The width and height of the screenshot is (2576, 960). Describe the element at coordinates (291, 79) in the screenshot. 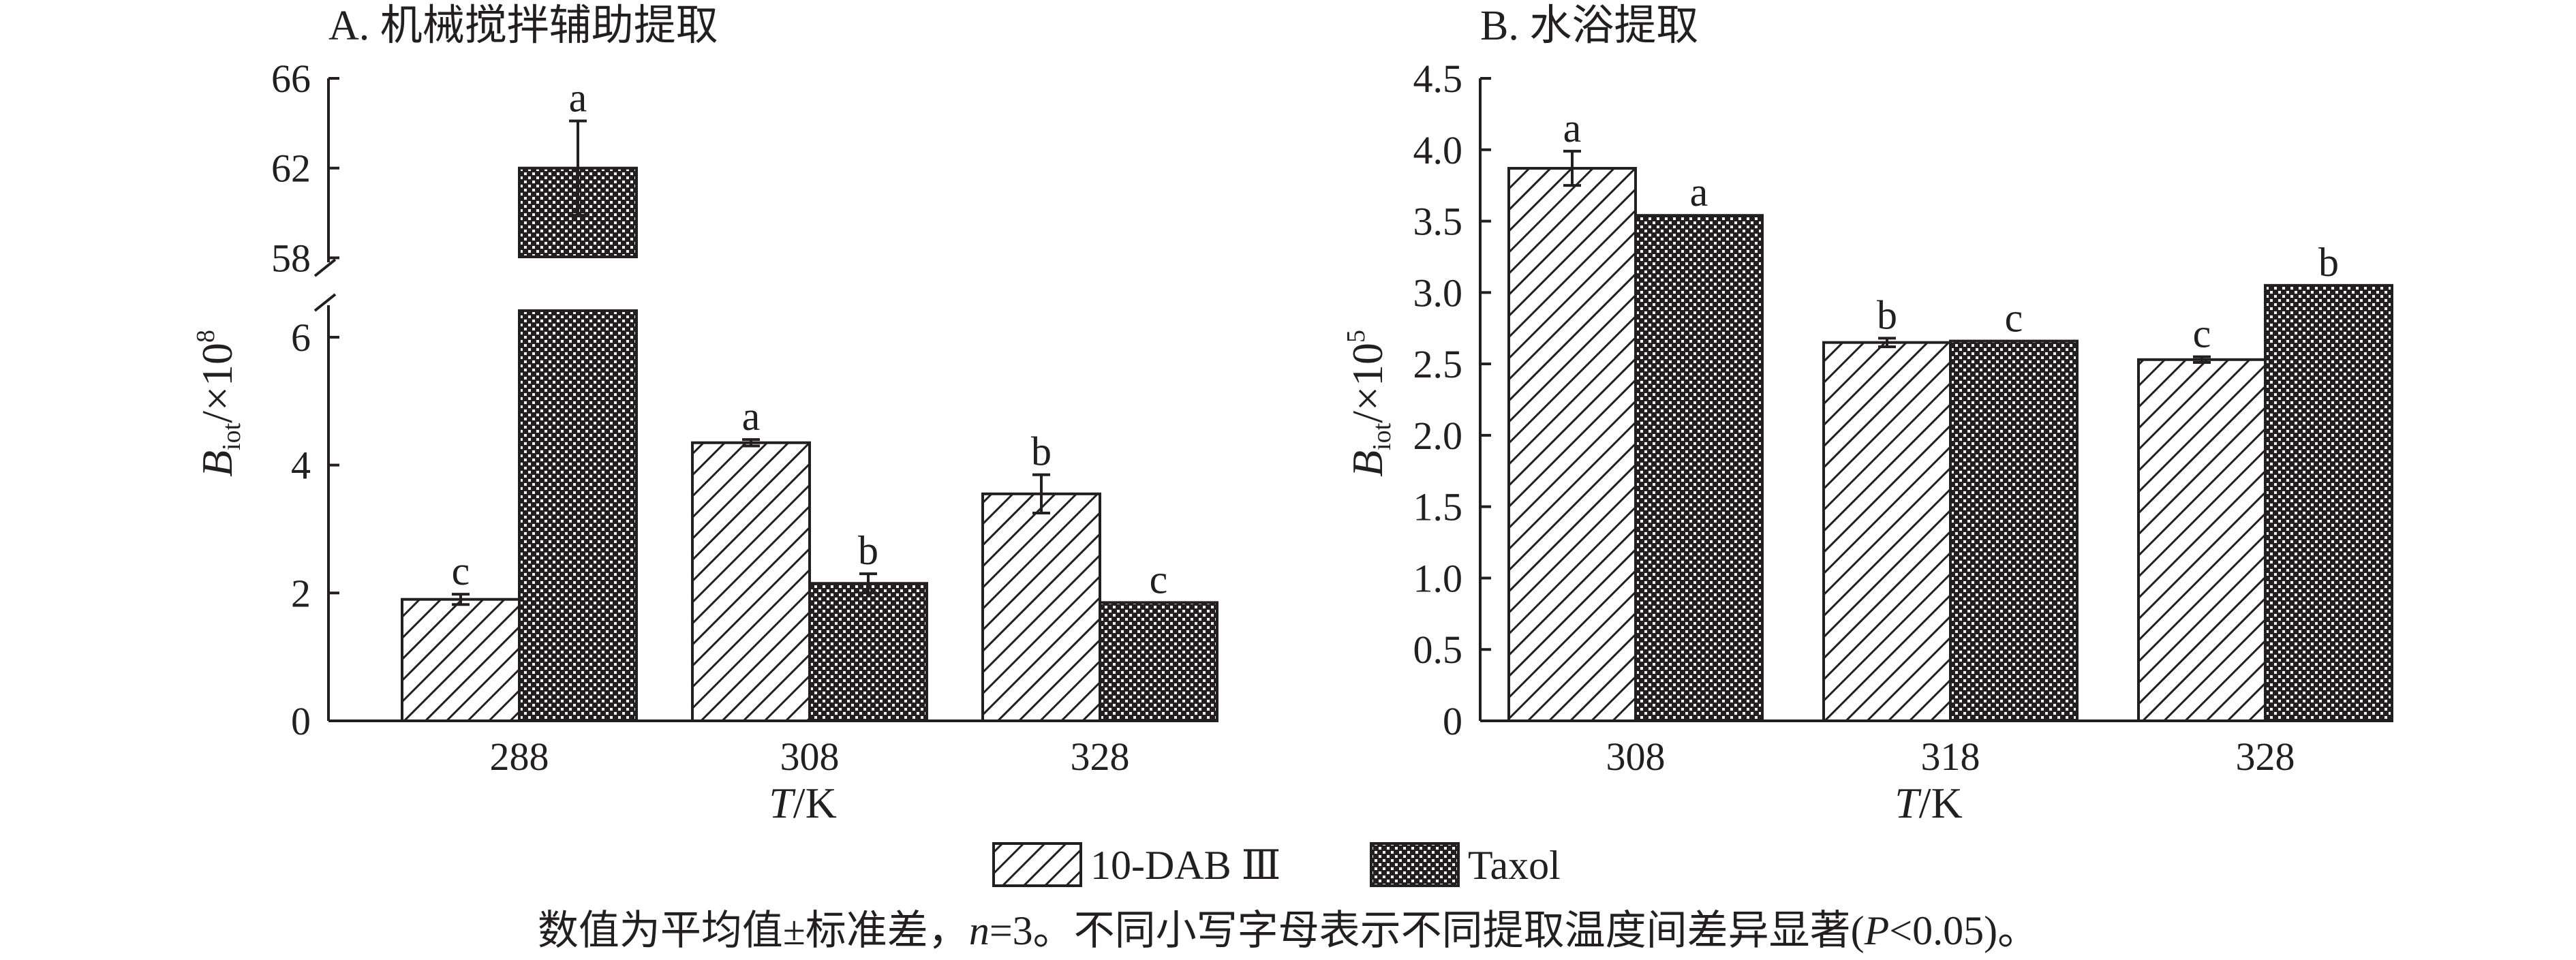

I see `panel-a-y-tick-label: 66` at that location.